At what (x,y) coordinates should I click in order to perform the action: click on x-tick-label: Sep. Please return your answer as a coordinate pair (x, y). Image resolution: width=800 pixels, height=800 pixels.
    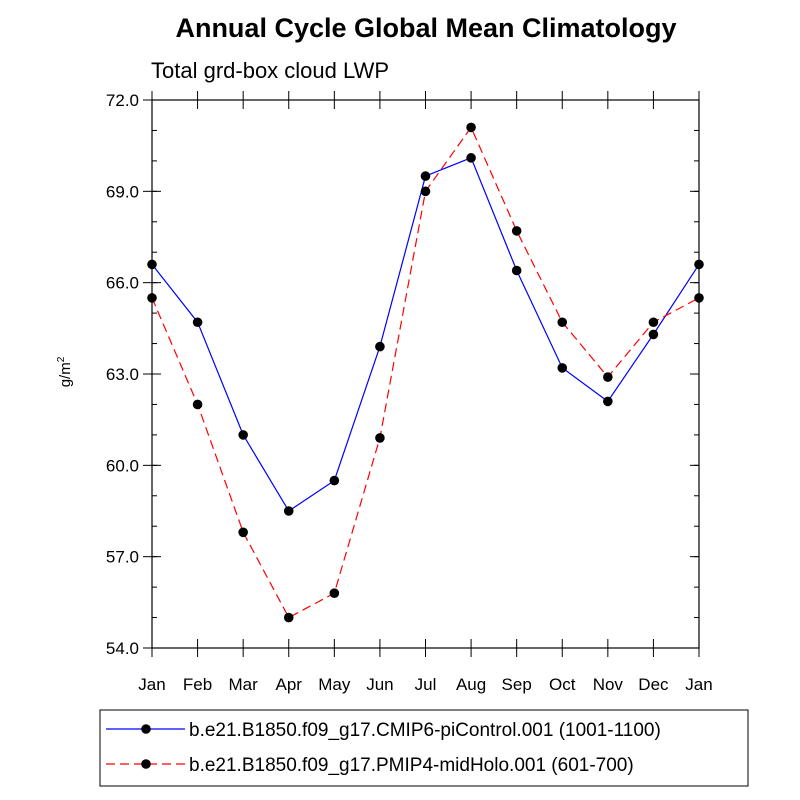
    Looking at the image, I should click on (517, 684).